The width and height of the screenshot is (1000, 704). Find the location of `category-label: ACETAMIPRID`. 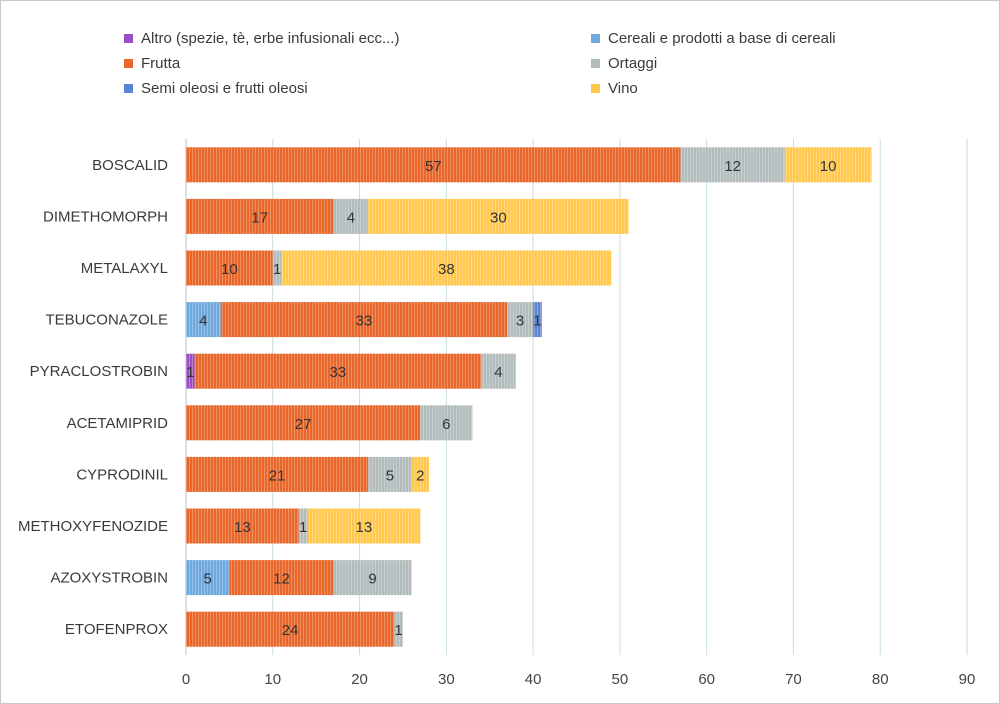

category-label: ACETAMIPRID is located at coordinates (118, 423).